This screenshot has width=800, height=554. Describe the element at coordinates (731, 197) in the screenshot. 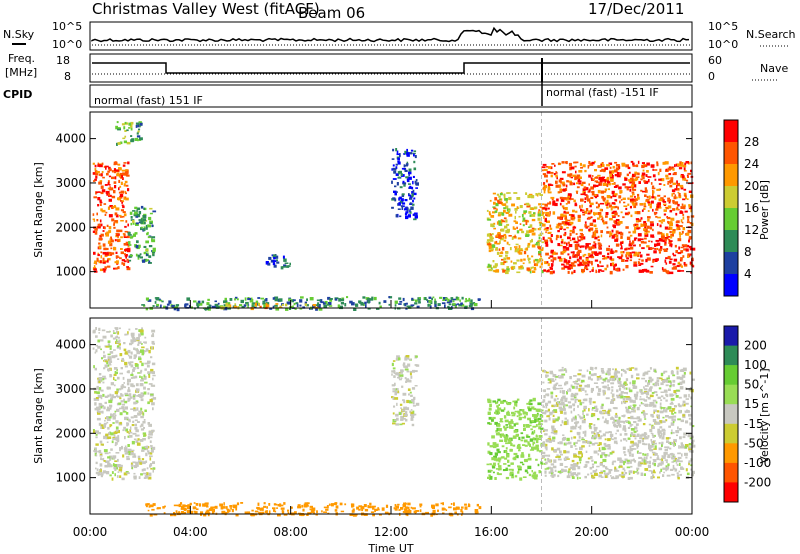

I see `power-colorbar-swatch` at that location.